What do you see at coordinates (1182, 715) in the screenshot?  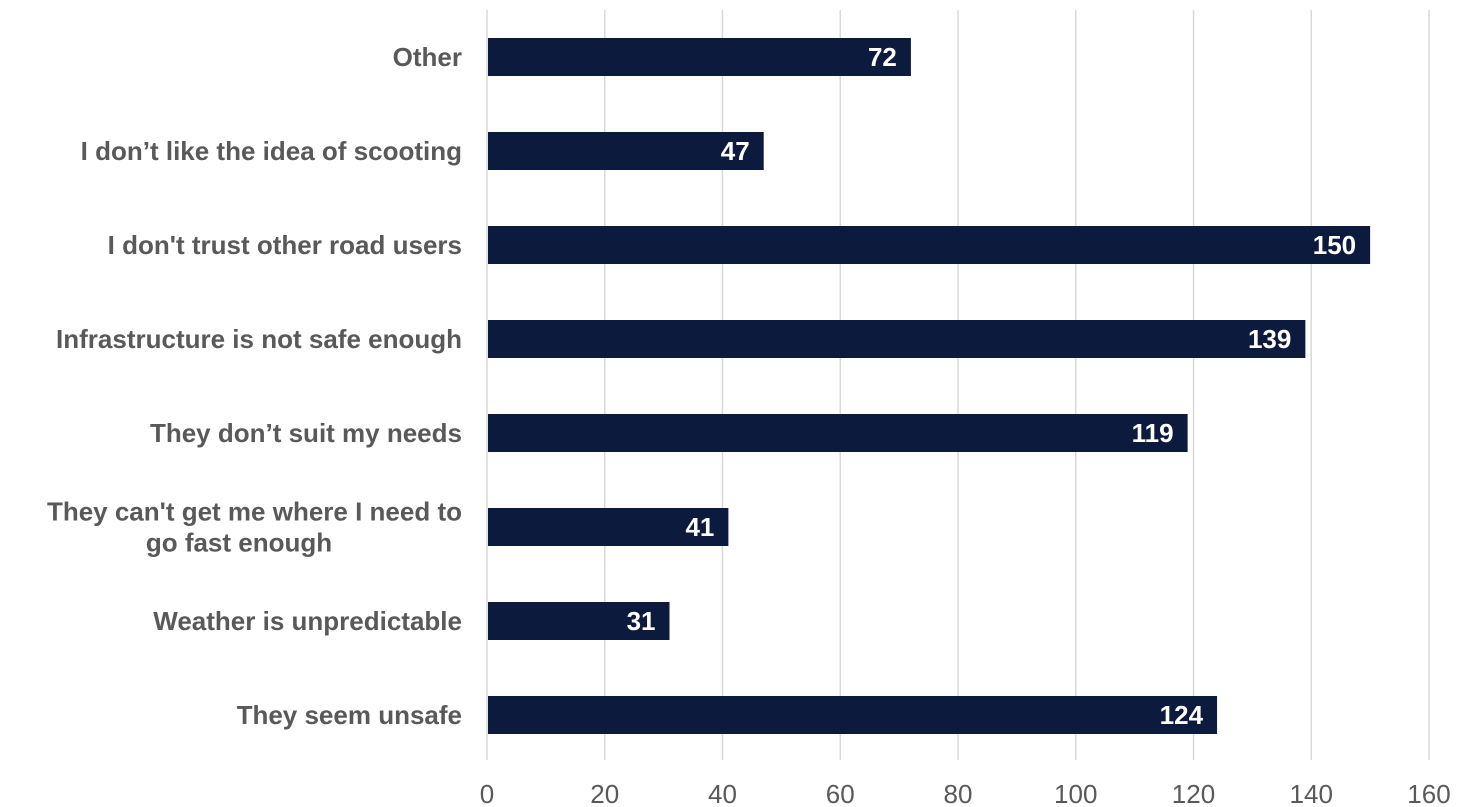 I see `data-label-7: 124` at bounding box center [1182, 715].